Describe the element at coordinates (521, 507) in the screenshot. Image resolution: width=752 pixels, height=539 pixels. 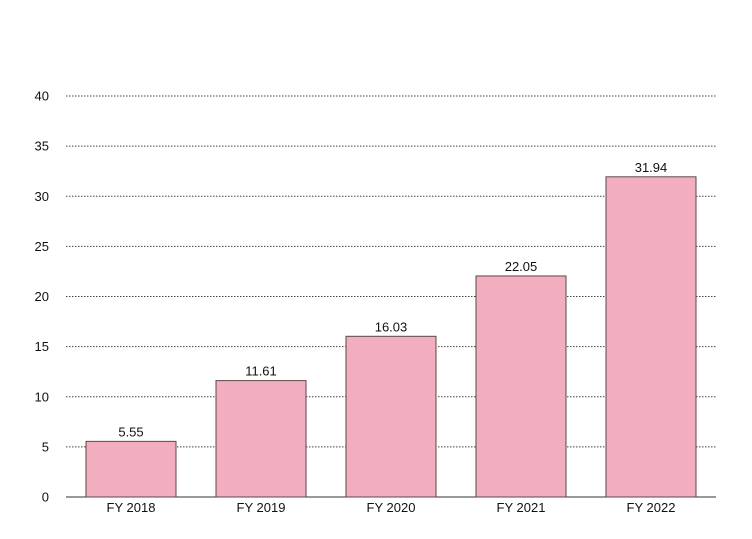
I see `x-tick-label: FY 2021` at that location.